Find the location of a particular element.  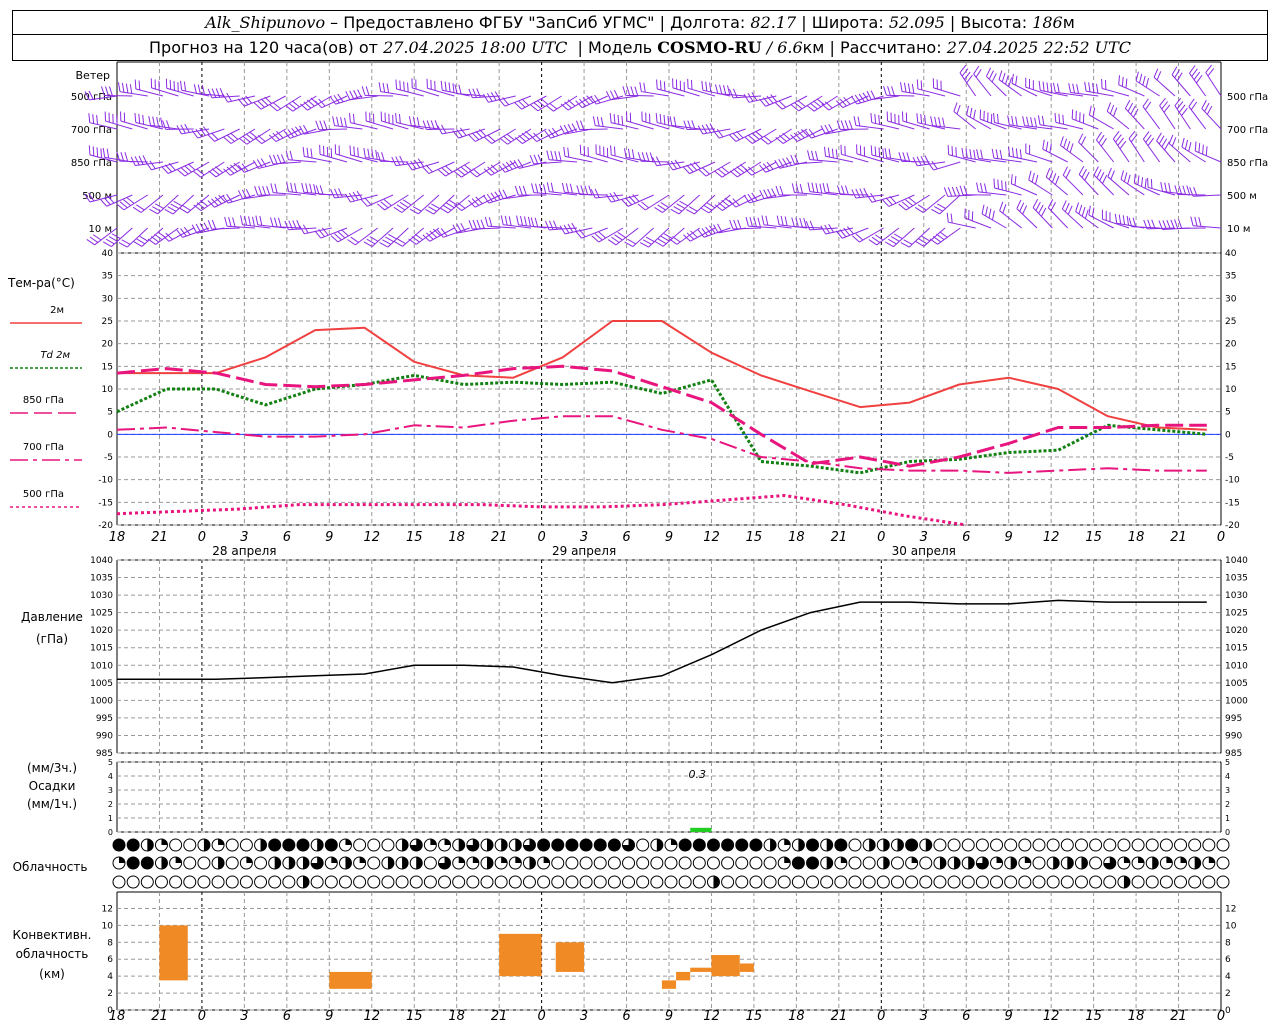

time-tick-label: 15 is located at coordinates (1093, 537).